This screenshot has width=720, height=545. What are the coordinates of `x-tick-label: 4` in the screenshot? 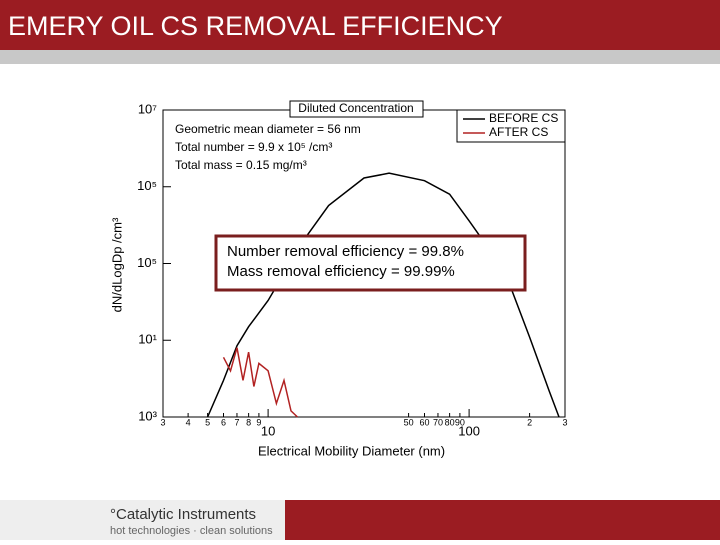 It's located at (188, 422).